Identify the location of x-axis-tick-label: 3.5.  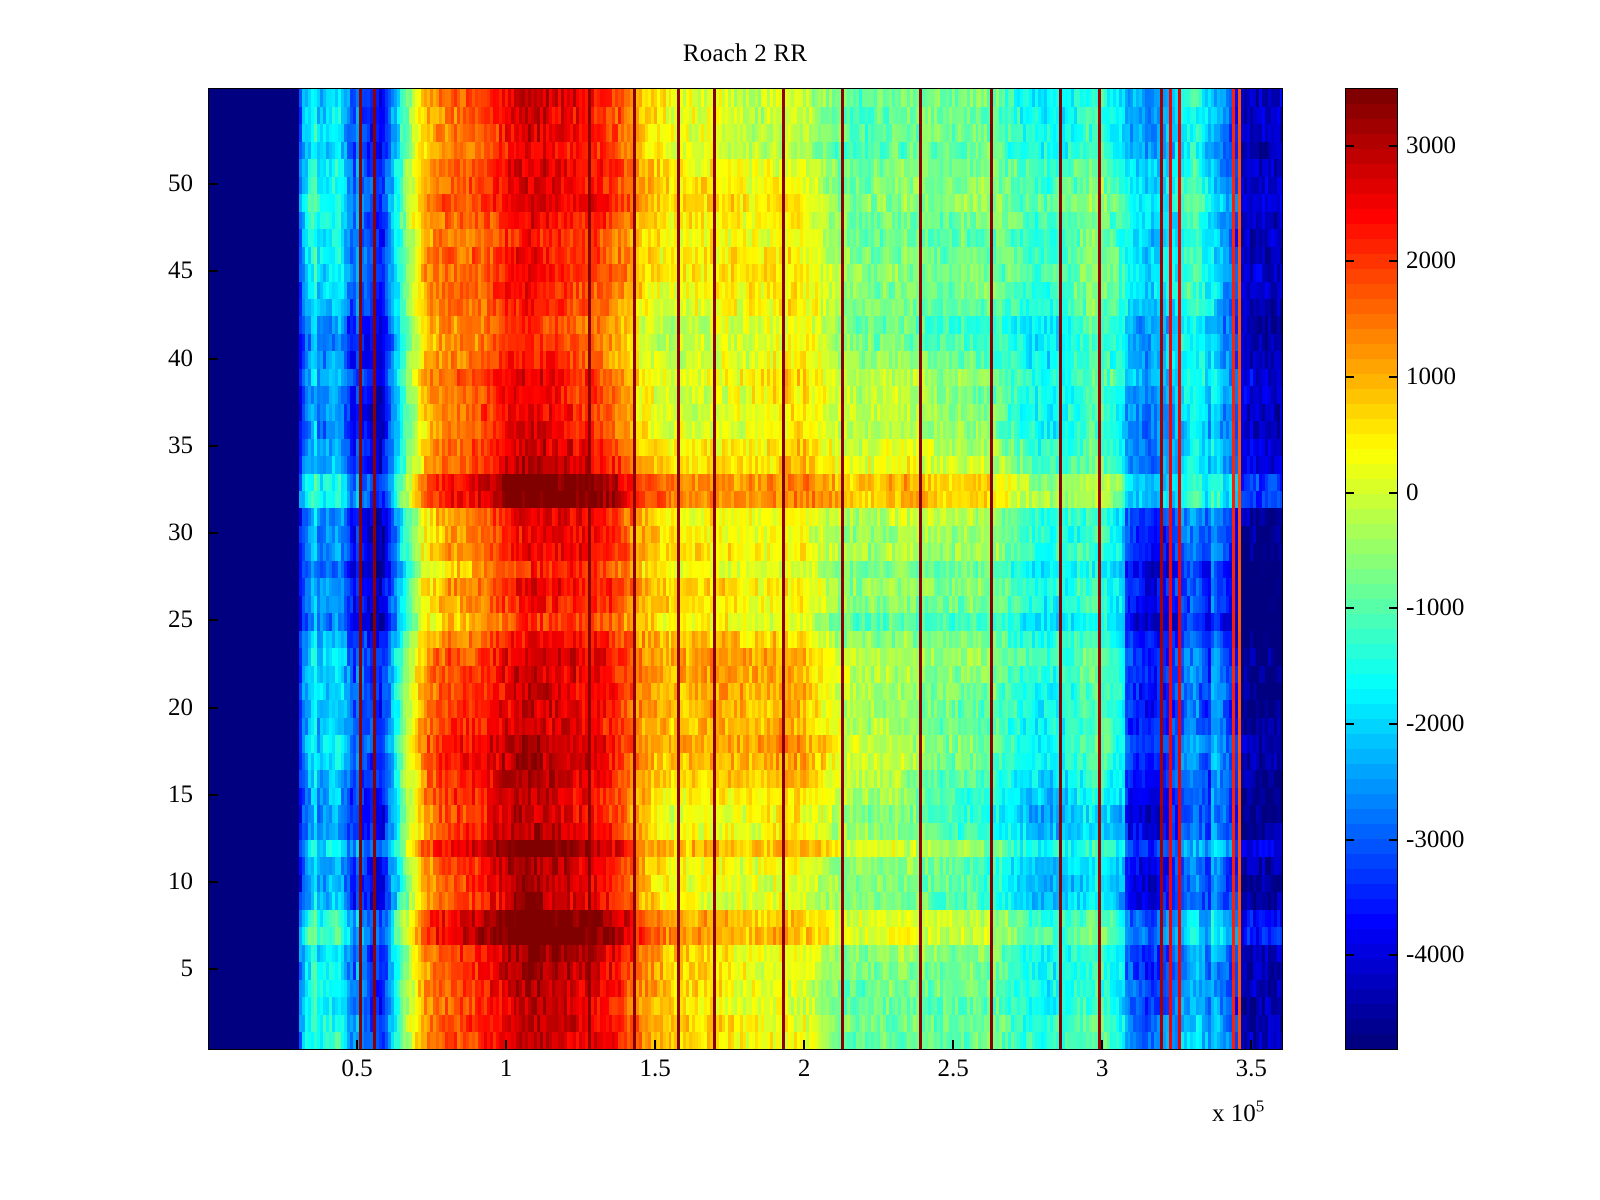
(1251, 1068).